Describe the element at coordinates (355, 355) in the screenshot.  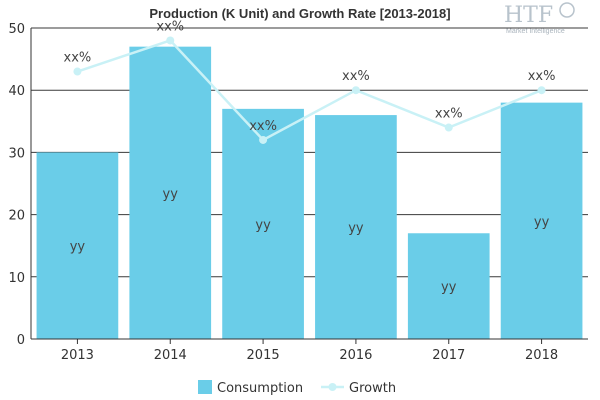
I see `x-tick-label: 2016` at that location.